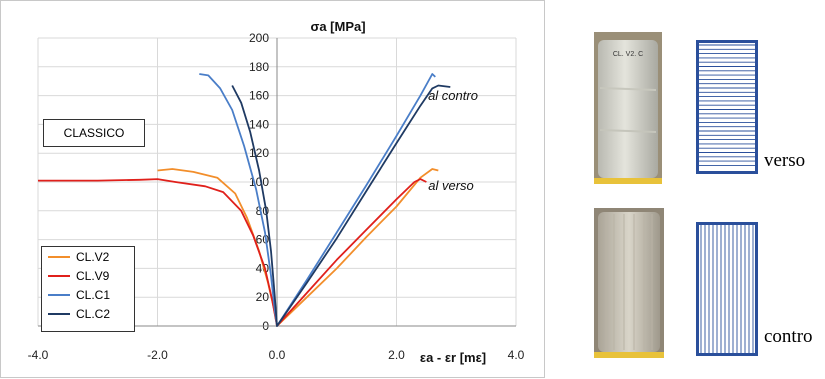  Describe the element at coordinates (785, 160) in the screenshot. I see `caption-verso: verso` at that location.